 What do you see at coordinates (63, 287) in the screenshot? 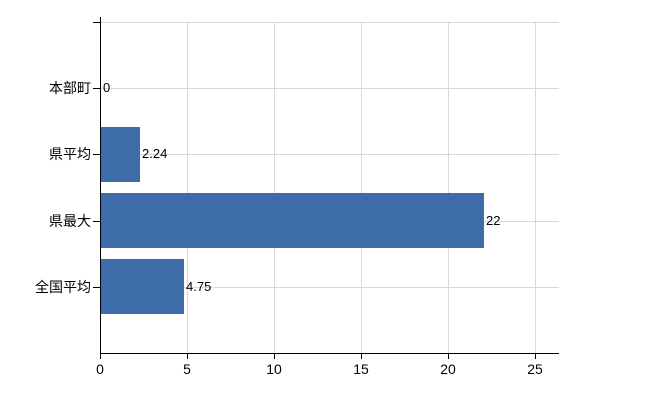
I see `category-label: 全国平均` at bounding box center [63, 287].